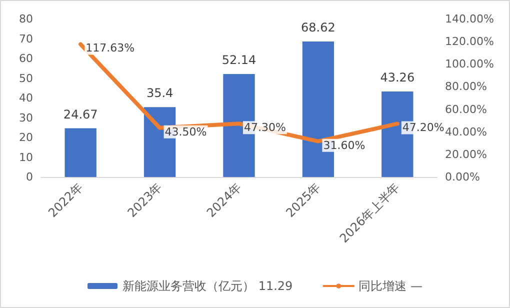  What do you see at coordinates (26, 137) in the screenshot?
I see `y-tick-label: 20` at bounding box center [26, 137].